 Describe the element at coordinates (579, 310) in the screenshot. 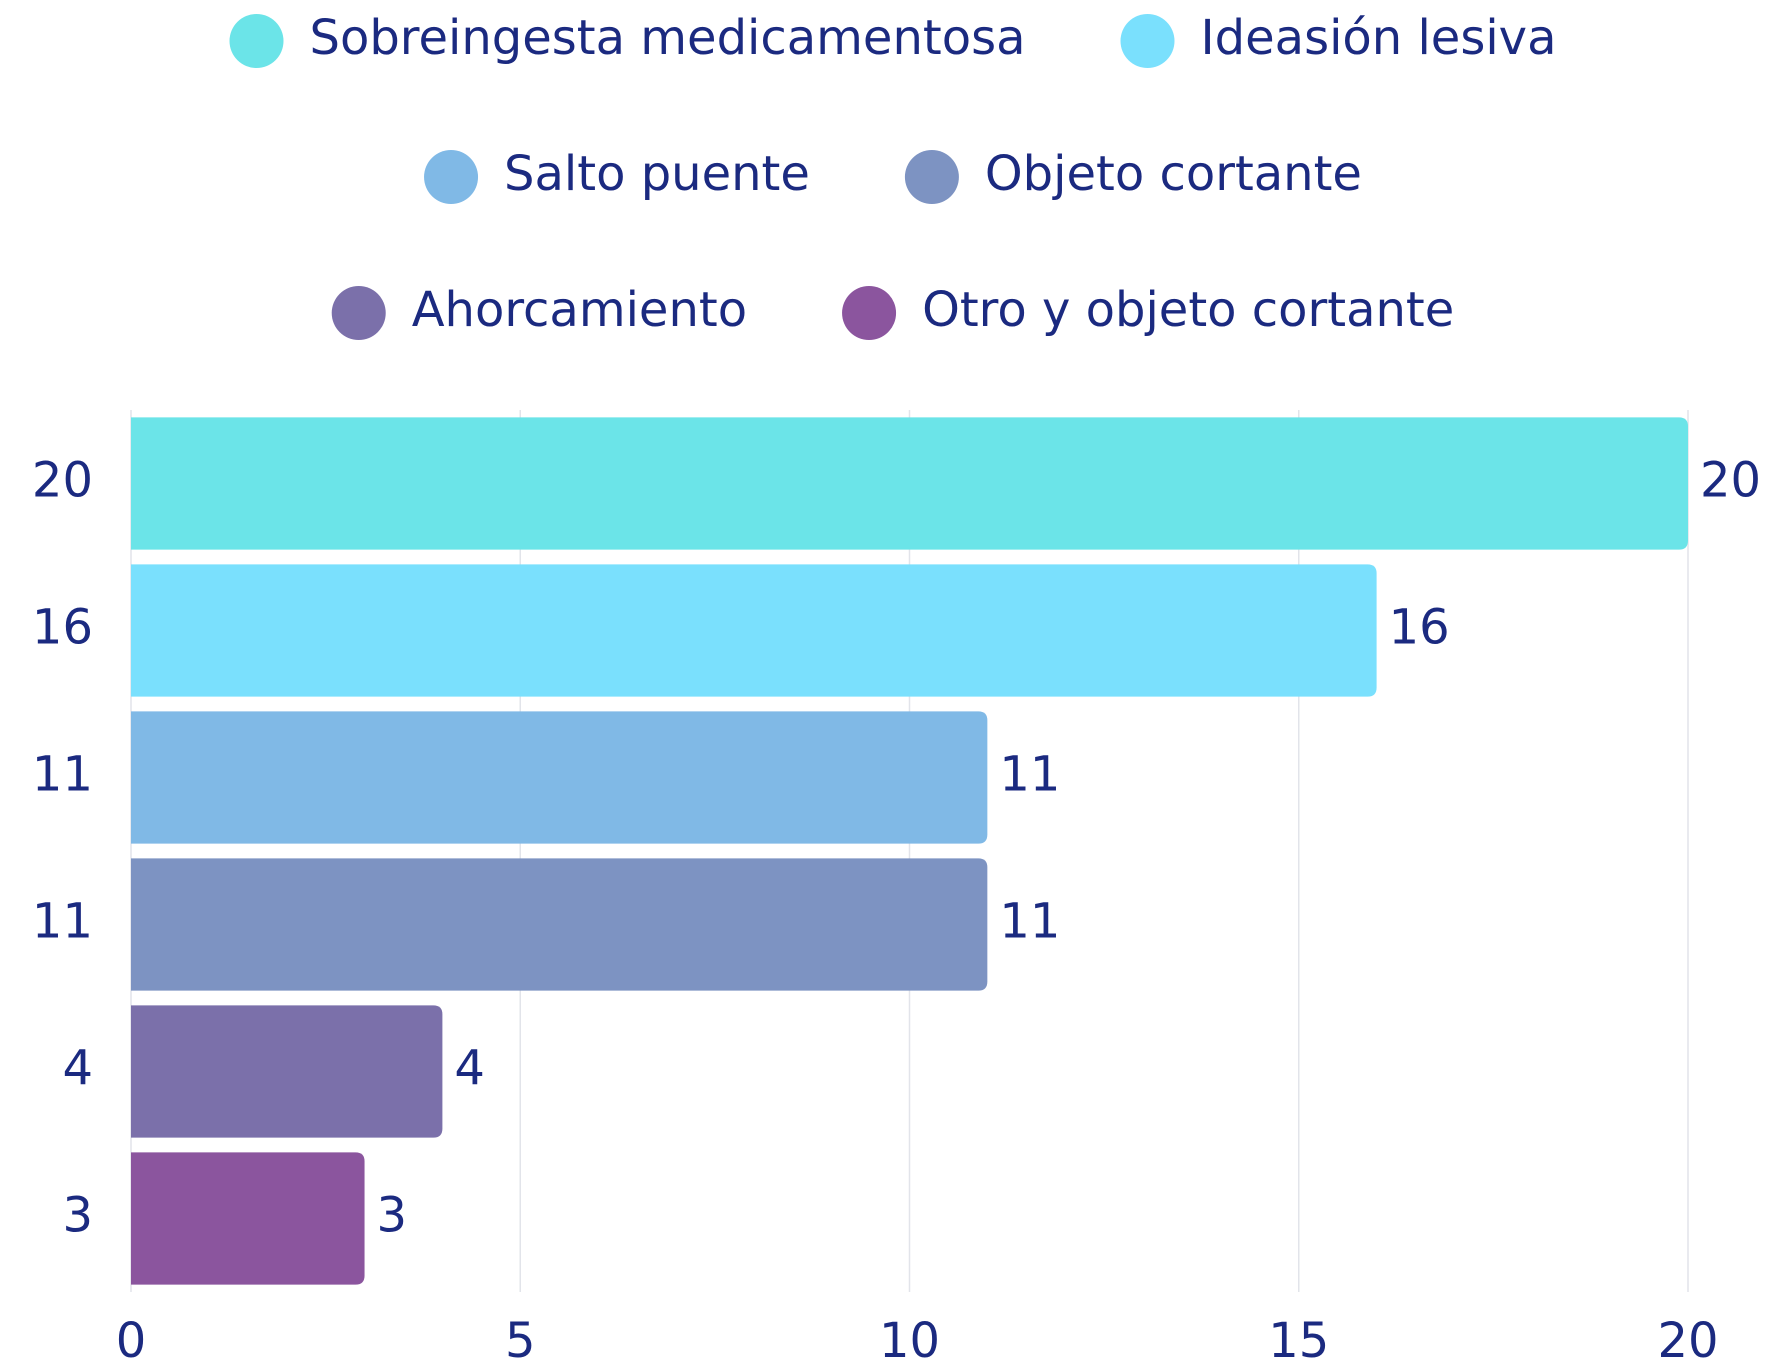

I see `legend-label: Ahorcamiento` at that location.